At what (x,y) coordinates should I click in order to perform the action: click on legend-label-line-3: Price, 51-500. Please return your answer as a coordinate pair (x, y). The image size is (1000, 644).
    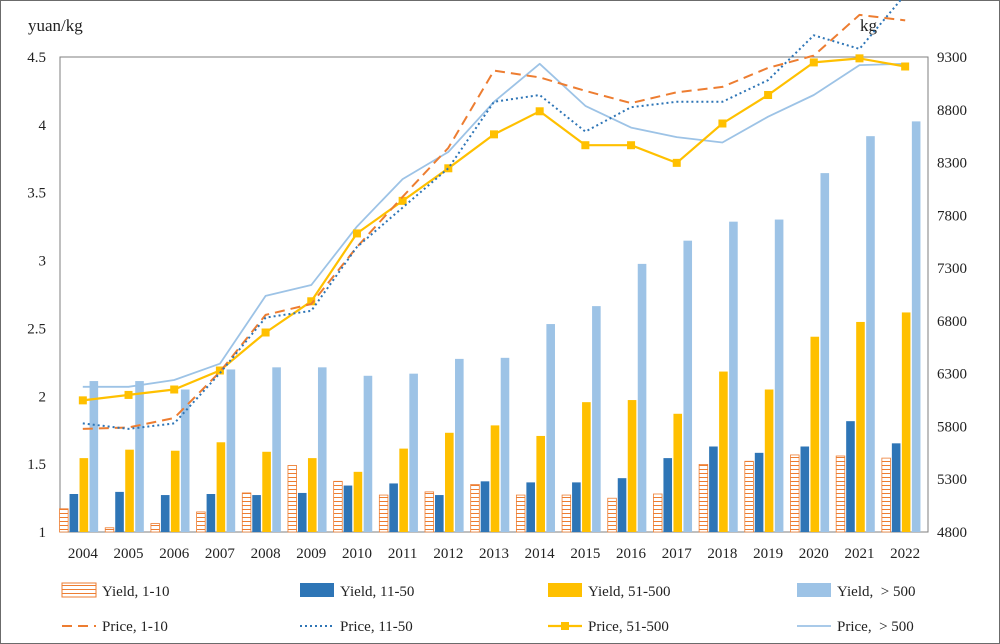
    Looking at the image, I should click on (628, 627).